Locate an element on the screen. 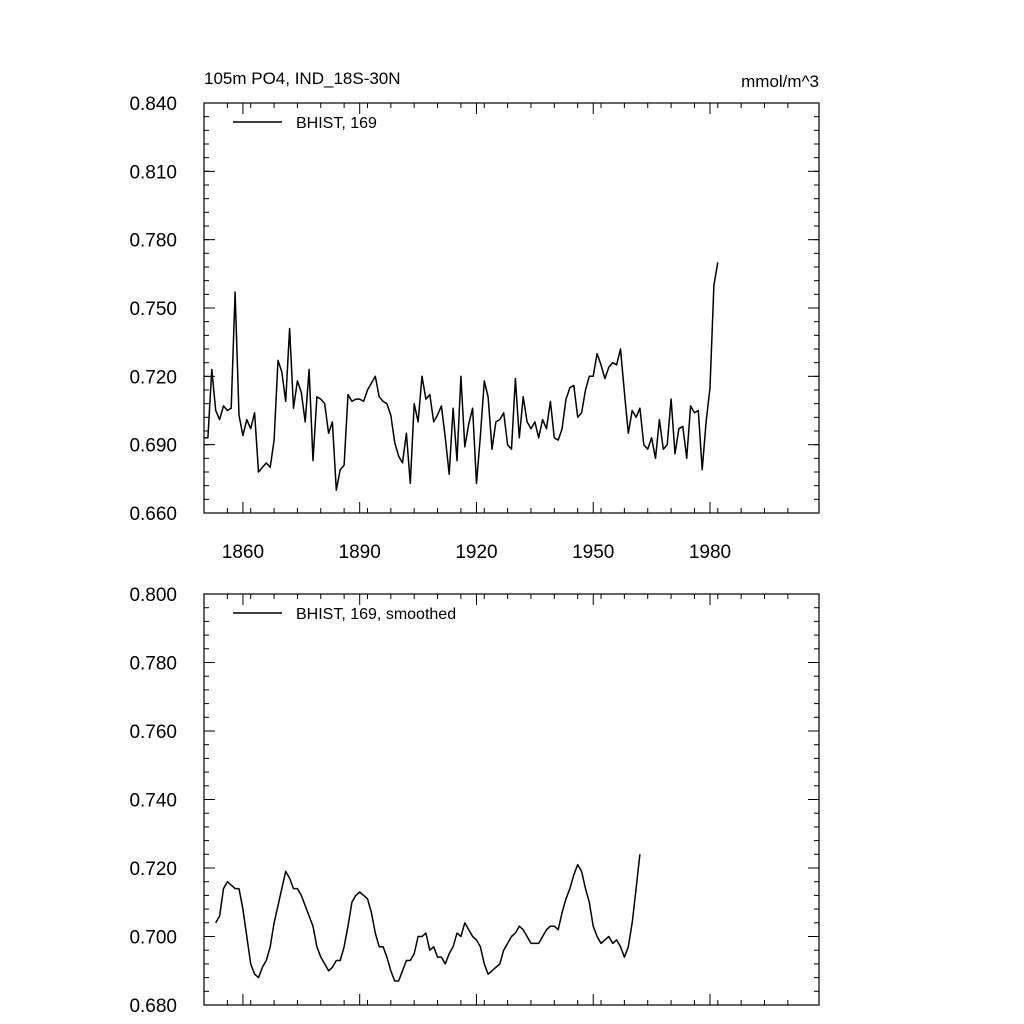 Image resolution: width=1024 pixels, height=1024 pixels. top-y-tick-label: 0.810 is located at coordinates (153, 172).